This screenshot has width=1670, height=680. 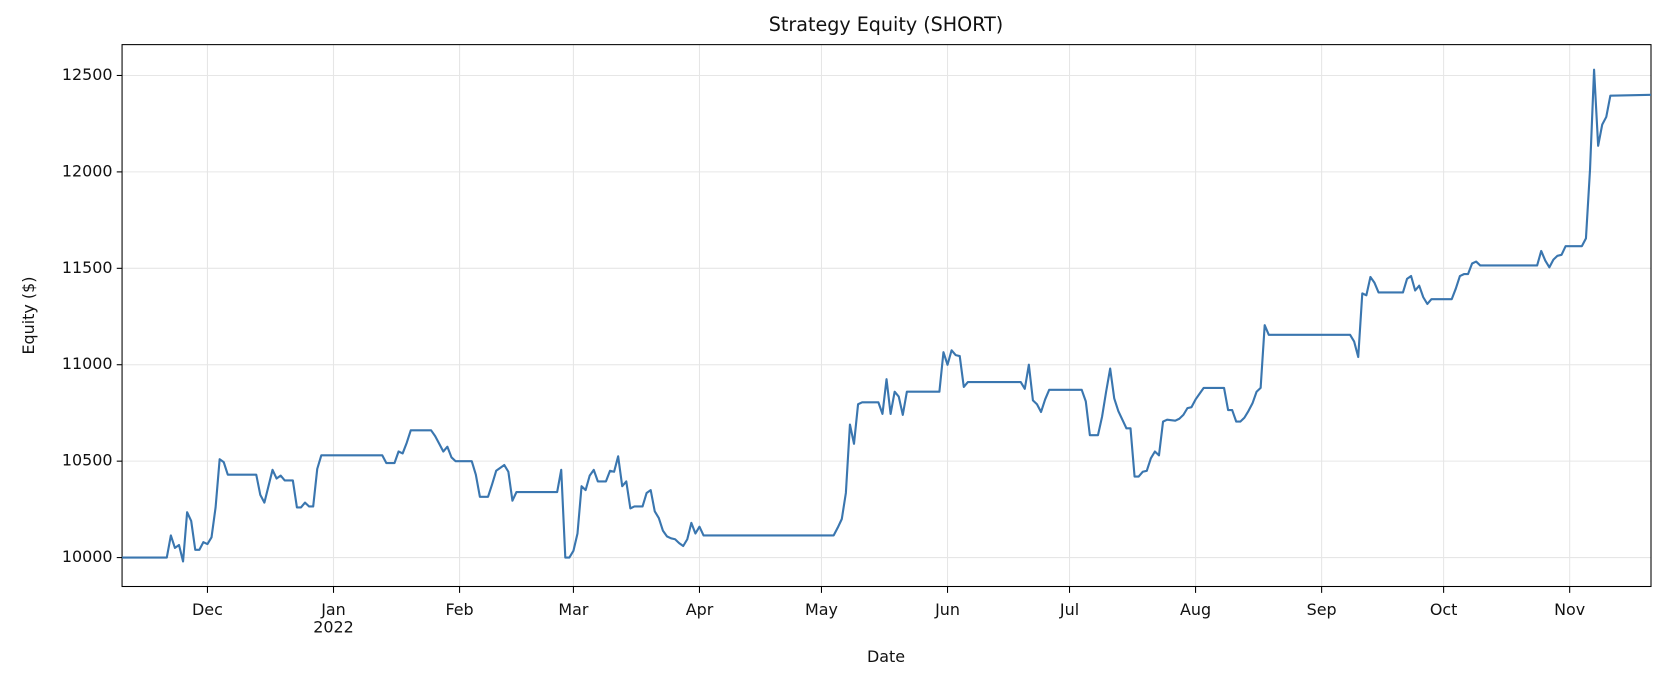 What do you see at coordinates (87, 267) in the screenshot?
I see `y-tick-label: 11500` at bounding box center [87, 267].